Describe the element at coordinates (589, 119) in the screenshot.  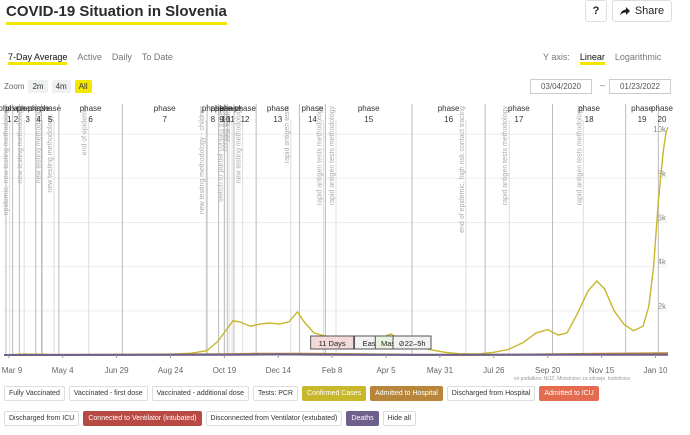
I see `phase-number: 18` at that location.